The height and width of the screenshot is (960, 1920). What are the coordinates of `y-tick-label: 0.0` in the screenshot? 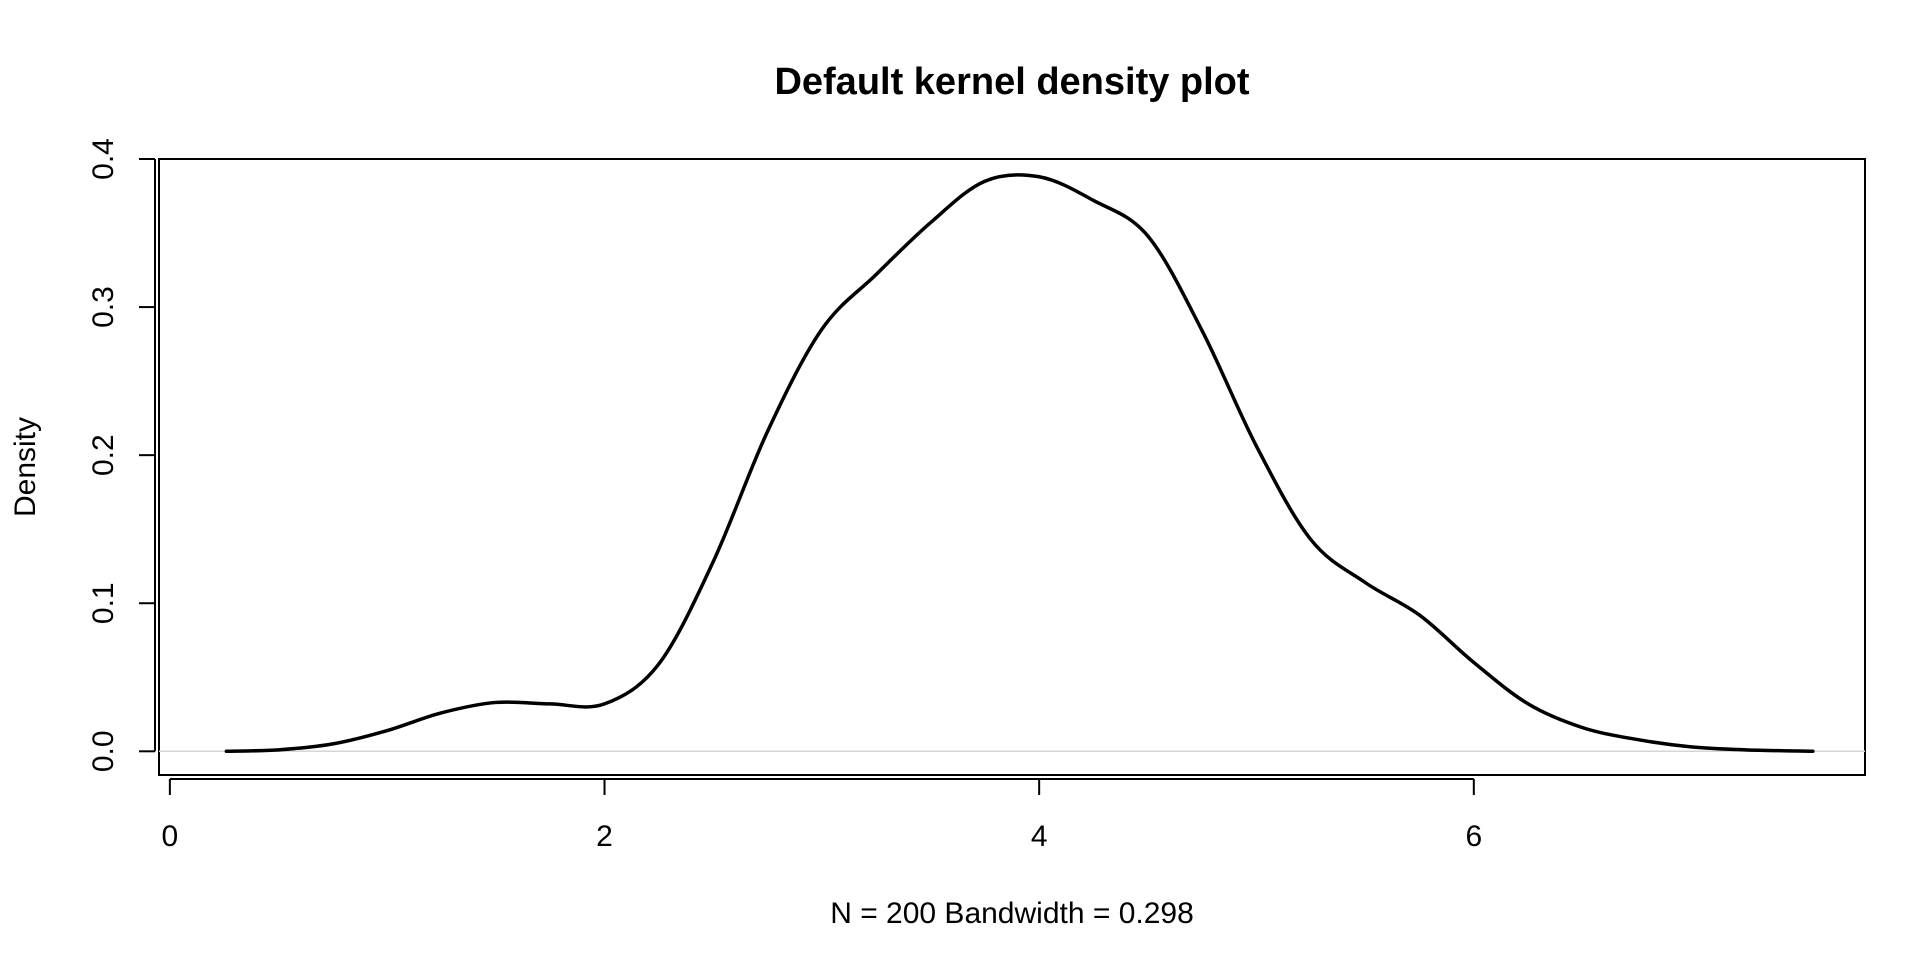 It's located at (103, 751).